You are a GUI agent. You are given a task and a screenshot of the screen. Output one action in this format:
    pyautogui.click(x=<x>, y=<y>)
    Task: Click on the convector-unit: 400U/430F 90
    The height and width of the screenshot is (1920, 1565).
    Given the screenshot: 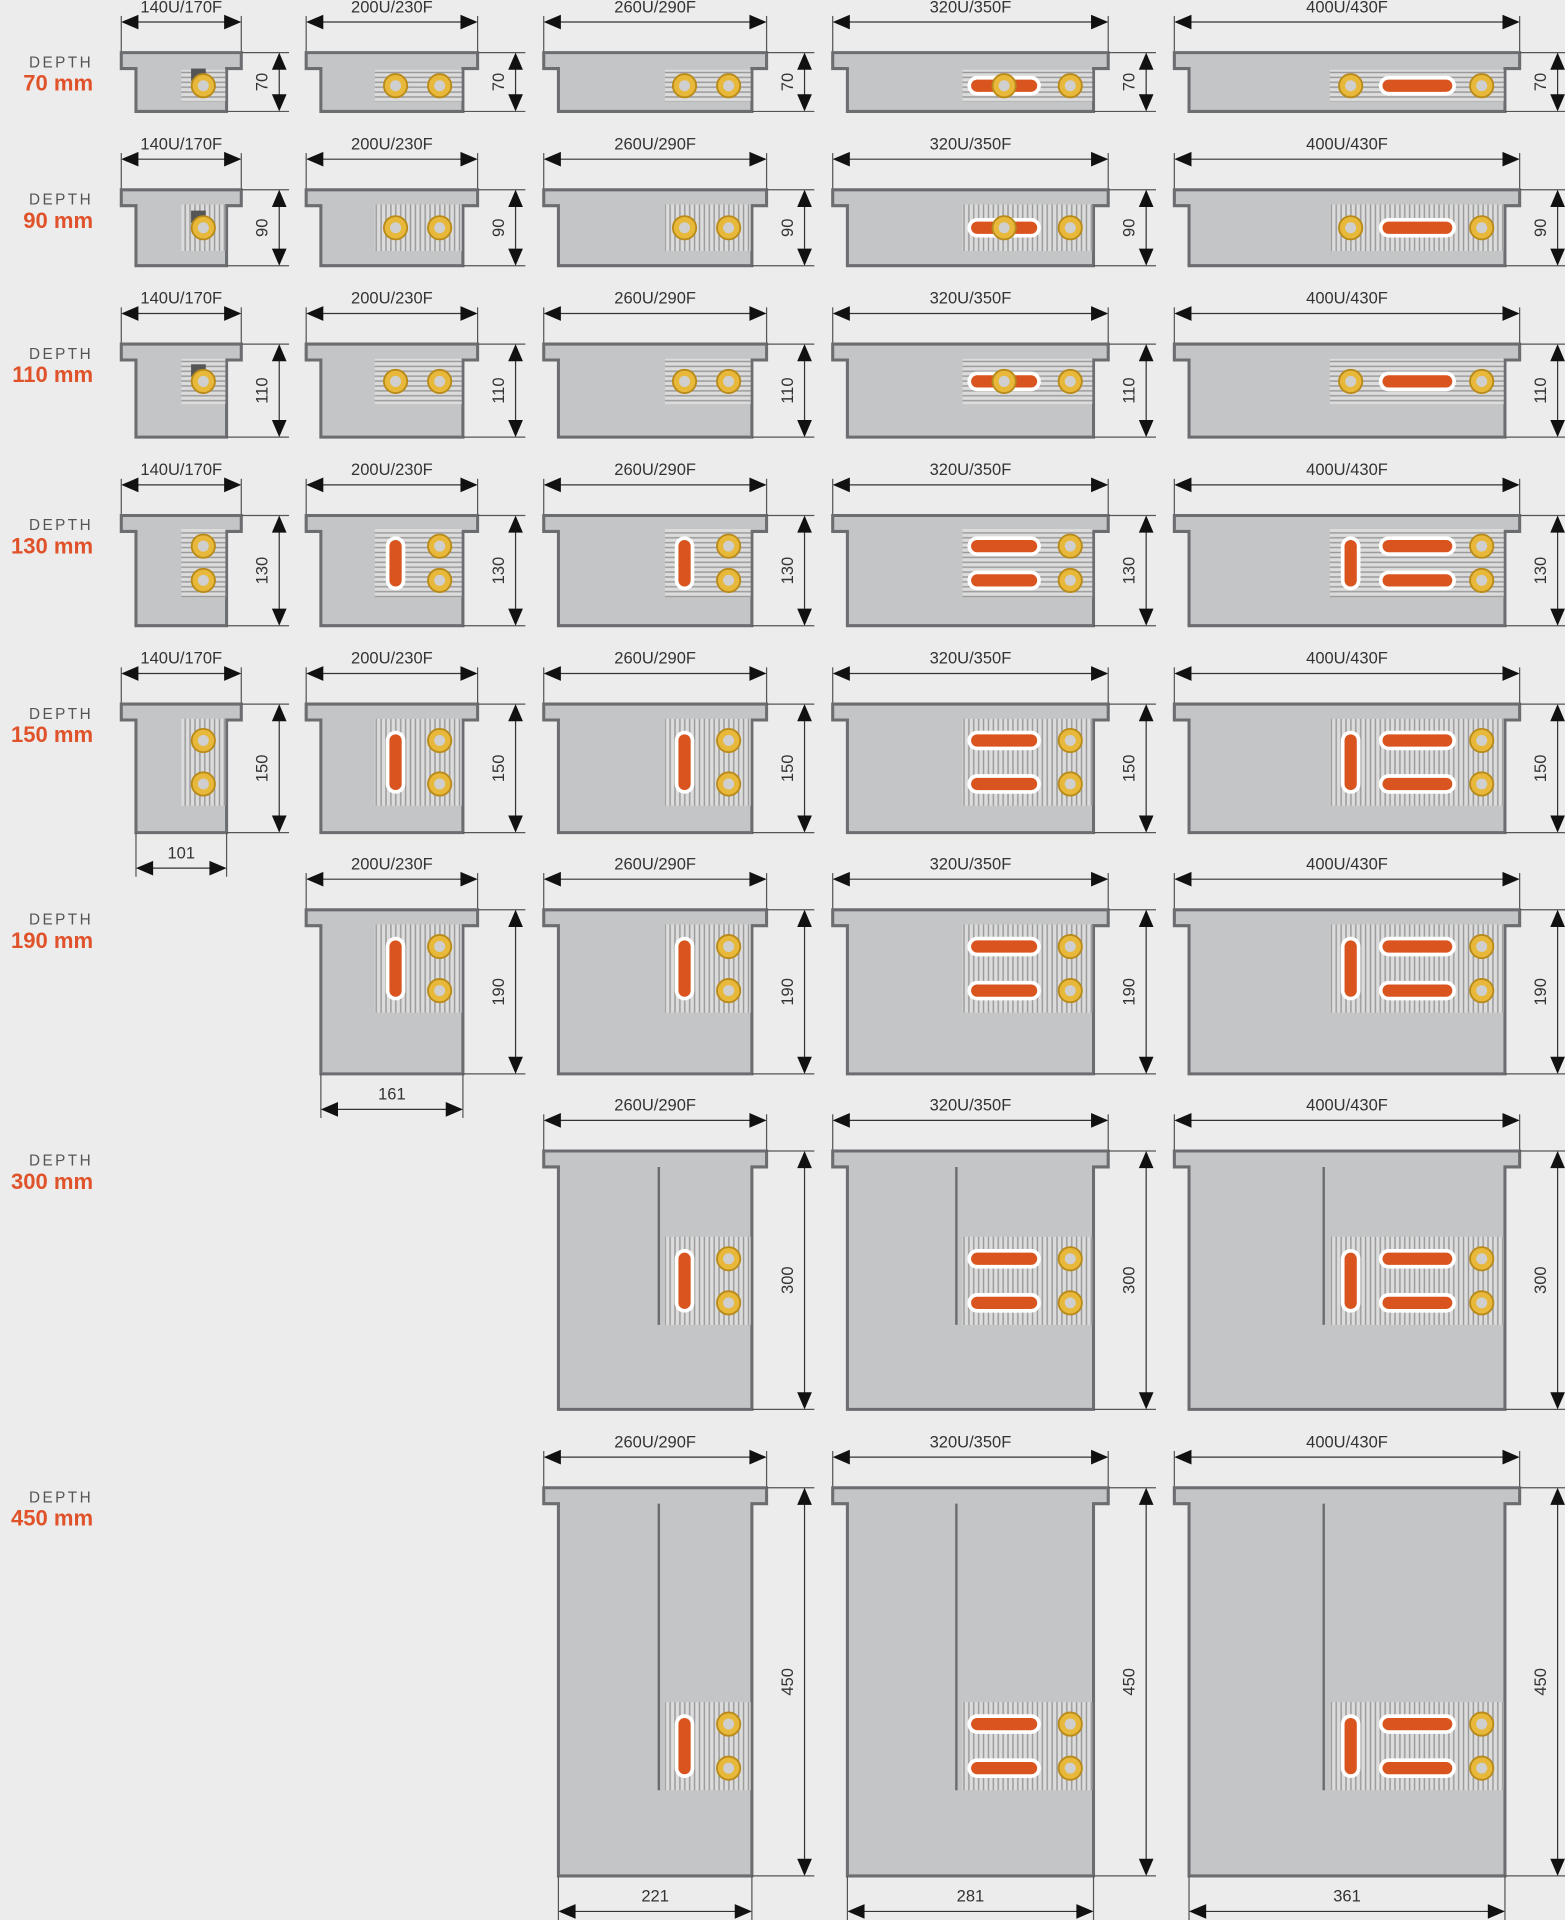 What is the action you would take?
    pyautogui.click(x=1368, y=201)
    